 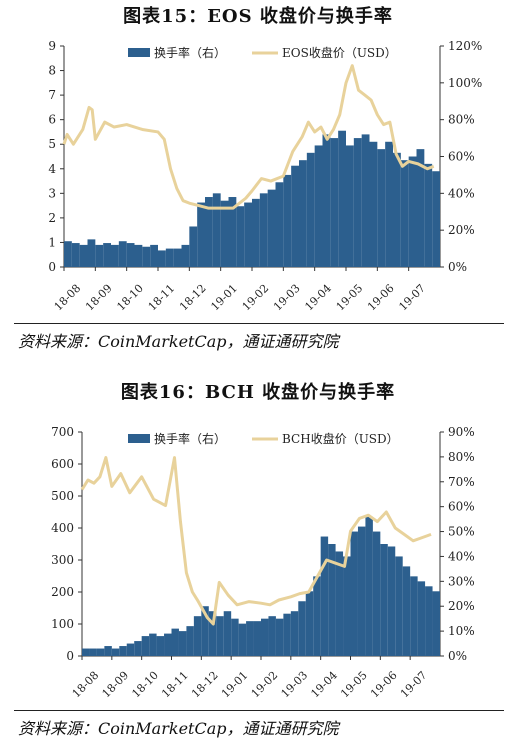 I want to click on legend-line-label: EOS收盘价（USD）, so click(x=339, y=52).